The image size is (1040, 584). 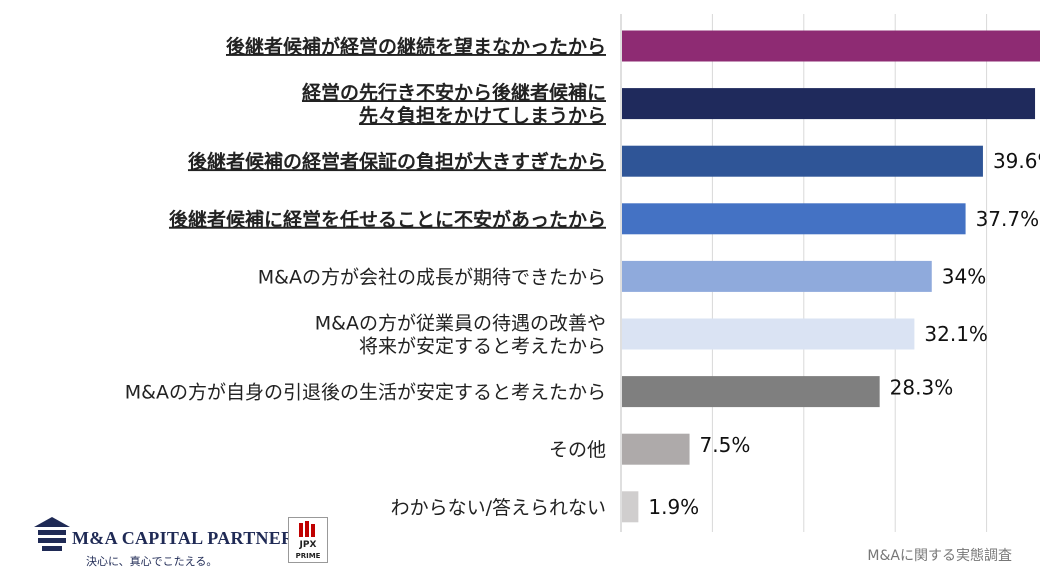 I want to click on value-label-7: 28.3%, so click(x=922, y=388).